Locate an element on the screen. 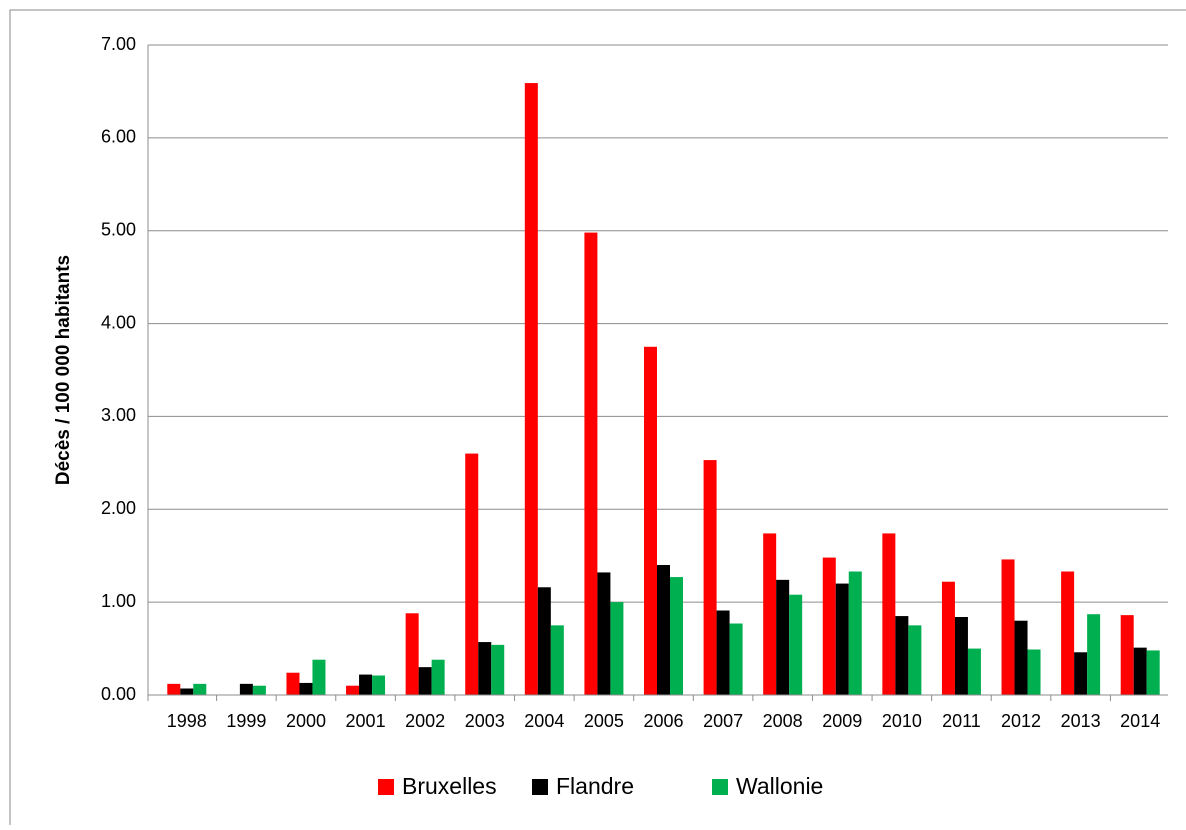 Image resolution: width=1186 pixels, height=830 pixels. x-tick-label: 2011 is located at coordinates (961, 721).